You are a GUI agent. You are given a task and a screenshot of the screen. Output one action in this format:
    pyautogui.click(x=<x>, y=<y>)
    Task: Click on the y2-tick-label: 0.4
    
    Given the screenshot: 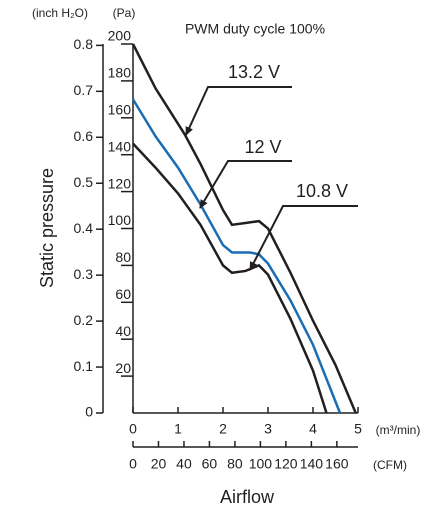 What is the action you would take?
    pyautogui.click(x=84, y=228)
    